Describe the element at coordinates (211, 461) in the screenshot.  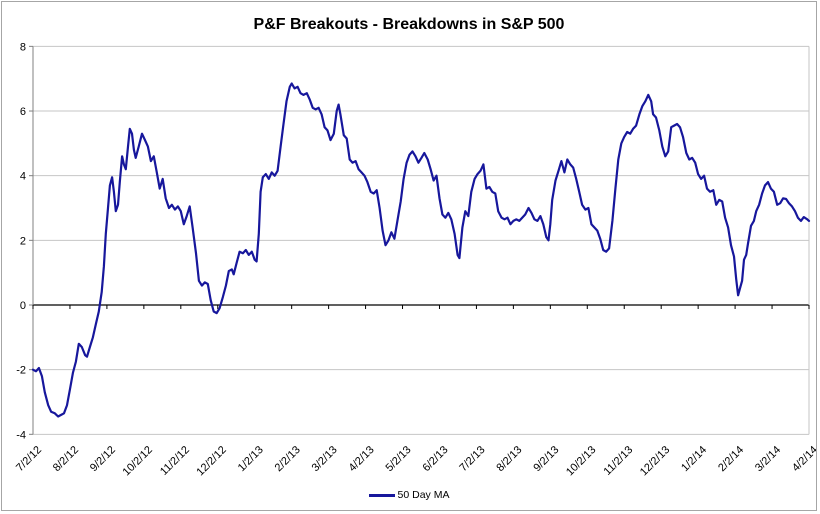
I see `x-axis-label: 12/2/12` at that location.